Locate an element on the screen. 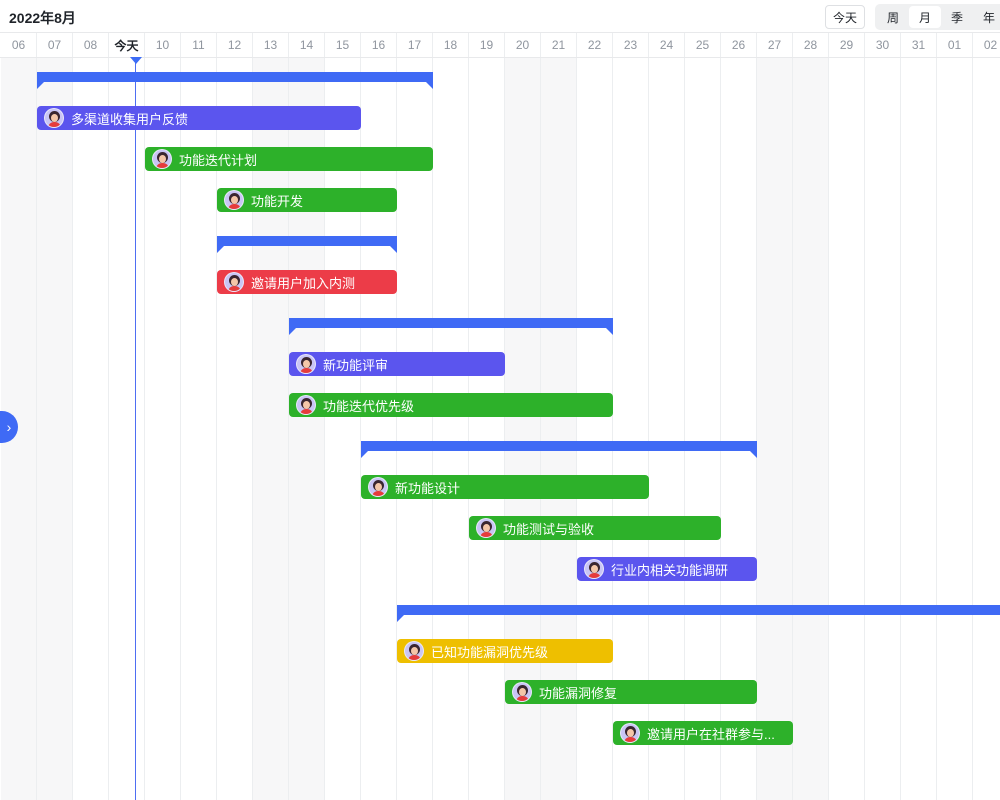 This screenshot has width=1000, height=800. day-header: 今天 is located at coordinates (127, 45).